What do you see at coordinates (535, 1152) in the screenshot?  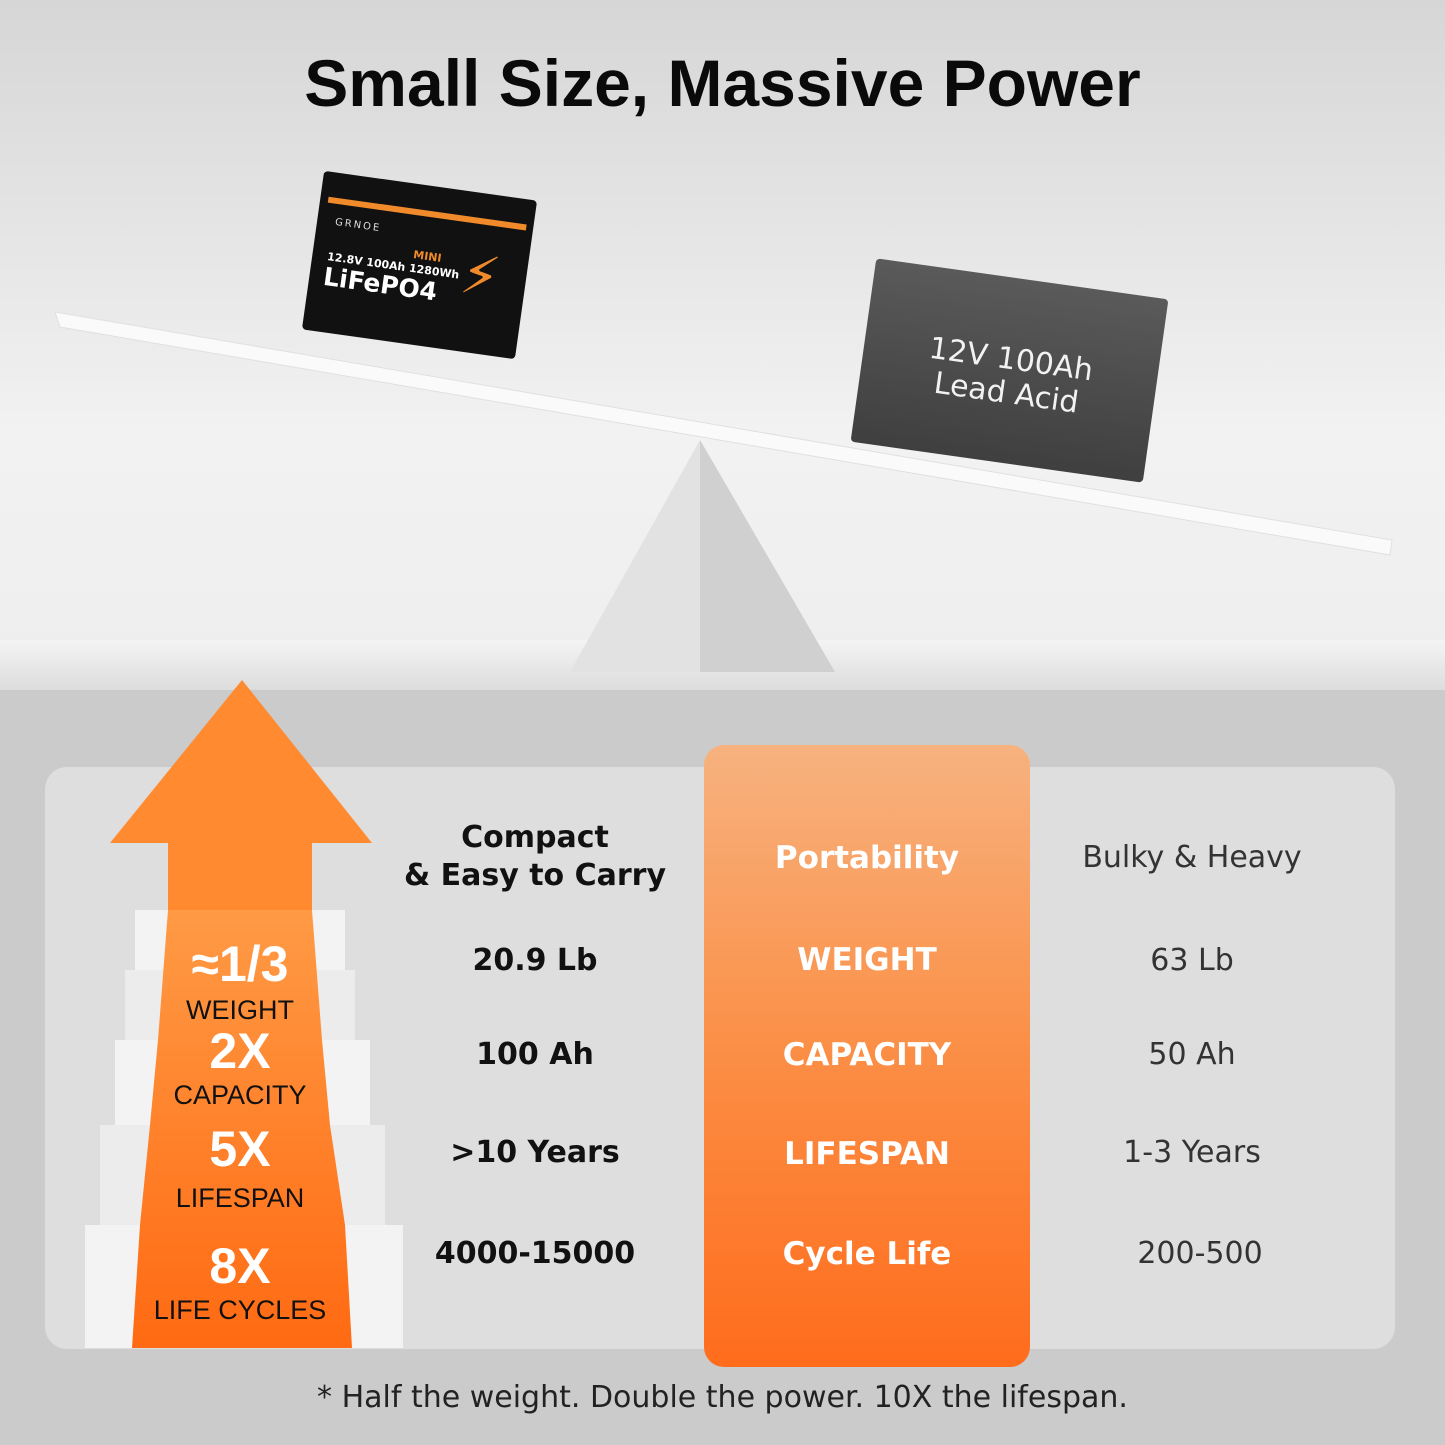 I see `lifepo4-lifespan: >10 Years` at bounding box center [535, 1152].